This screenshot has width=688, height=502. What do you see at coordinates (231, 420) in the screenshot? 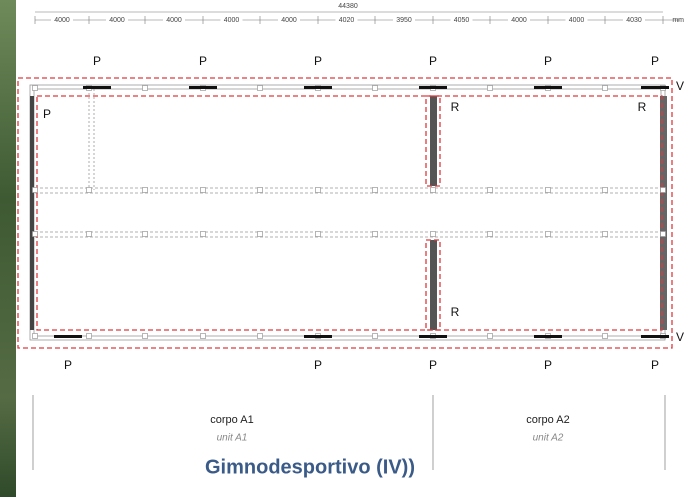
I see `unit-name: corpo A1` at bounding box center [231, 420].